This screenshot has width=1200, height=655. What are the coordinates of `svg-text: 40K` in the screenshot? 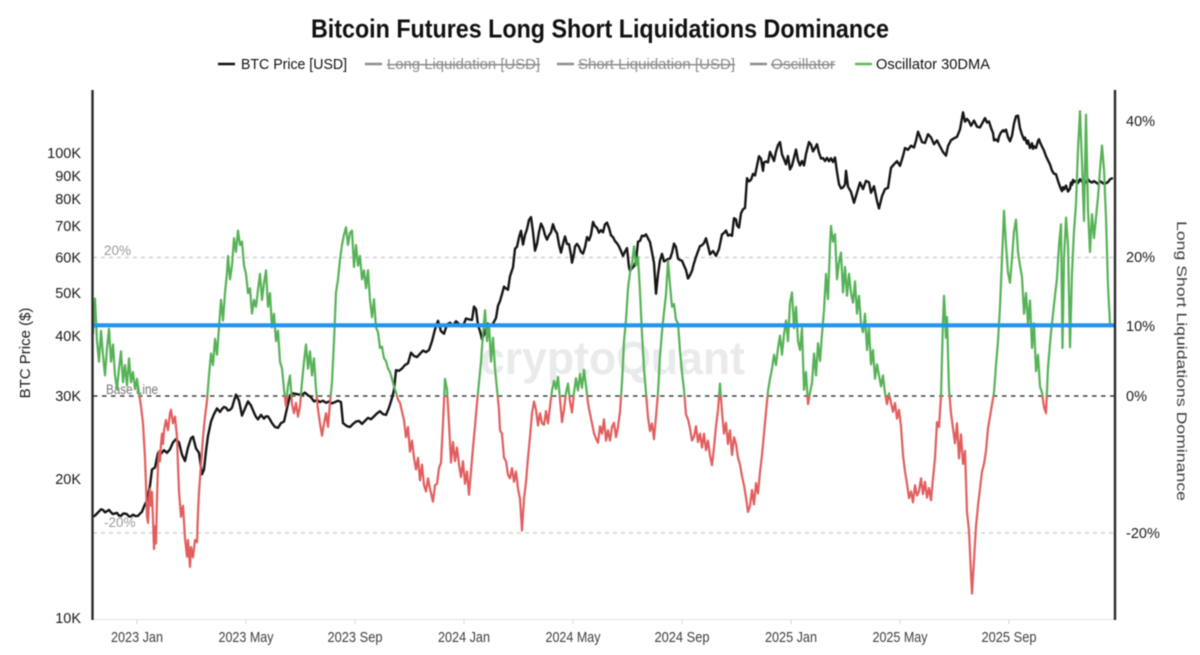 It's located at (68, 337).